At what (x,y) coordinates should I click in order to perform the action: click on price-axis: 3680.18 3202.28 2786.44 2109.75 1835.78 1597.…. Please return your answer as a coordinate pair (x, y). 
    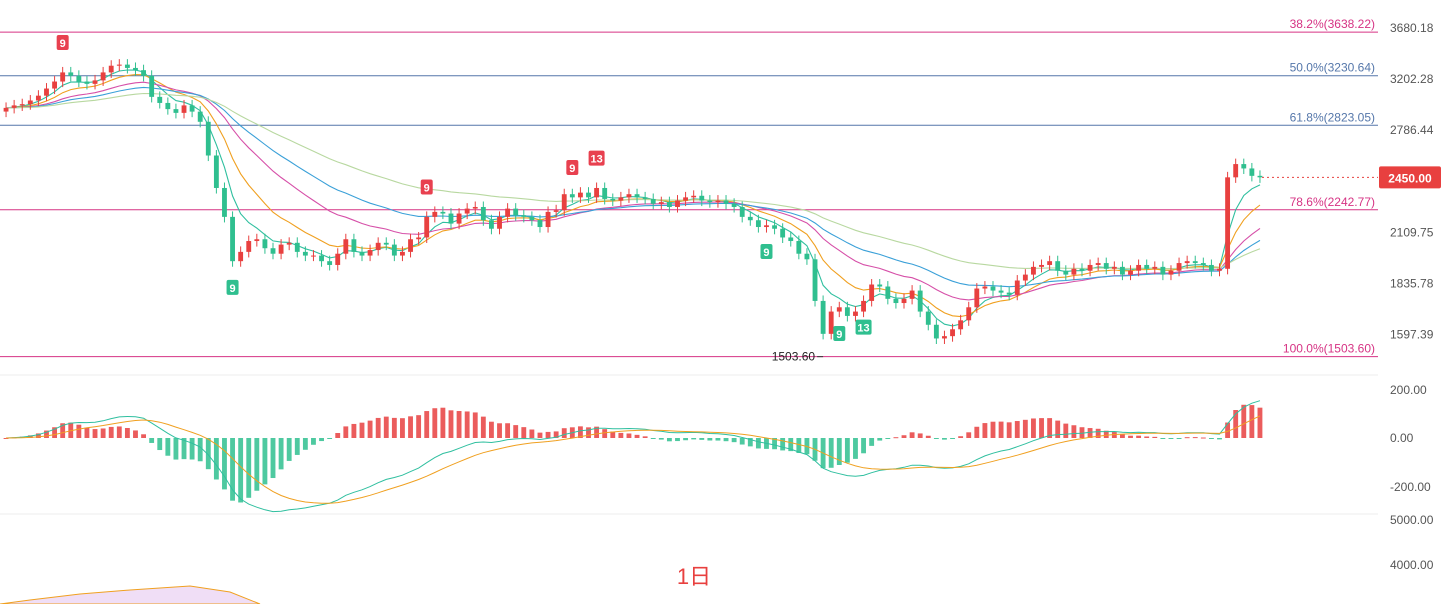
    Looking at the image, I should click on (1351, 296).